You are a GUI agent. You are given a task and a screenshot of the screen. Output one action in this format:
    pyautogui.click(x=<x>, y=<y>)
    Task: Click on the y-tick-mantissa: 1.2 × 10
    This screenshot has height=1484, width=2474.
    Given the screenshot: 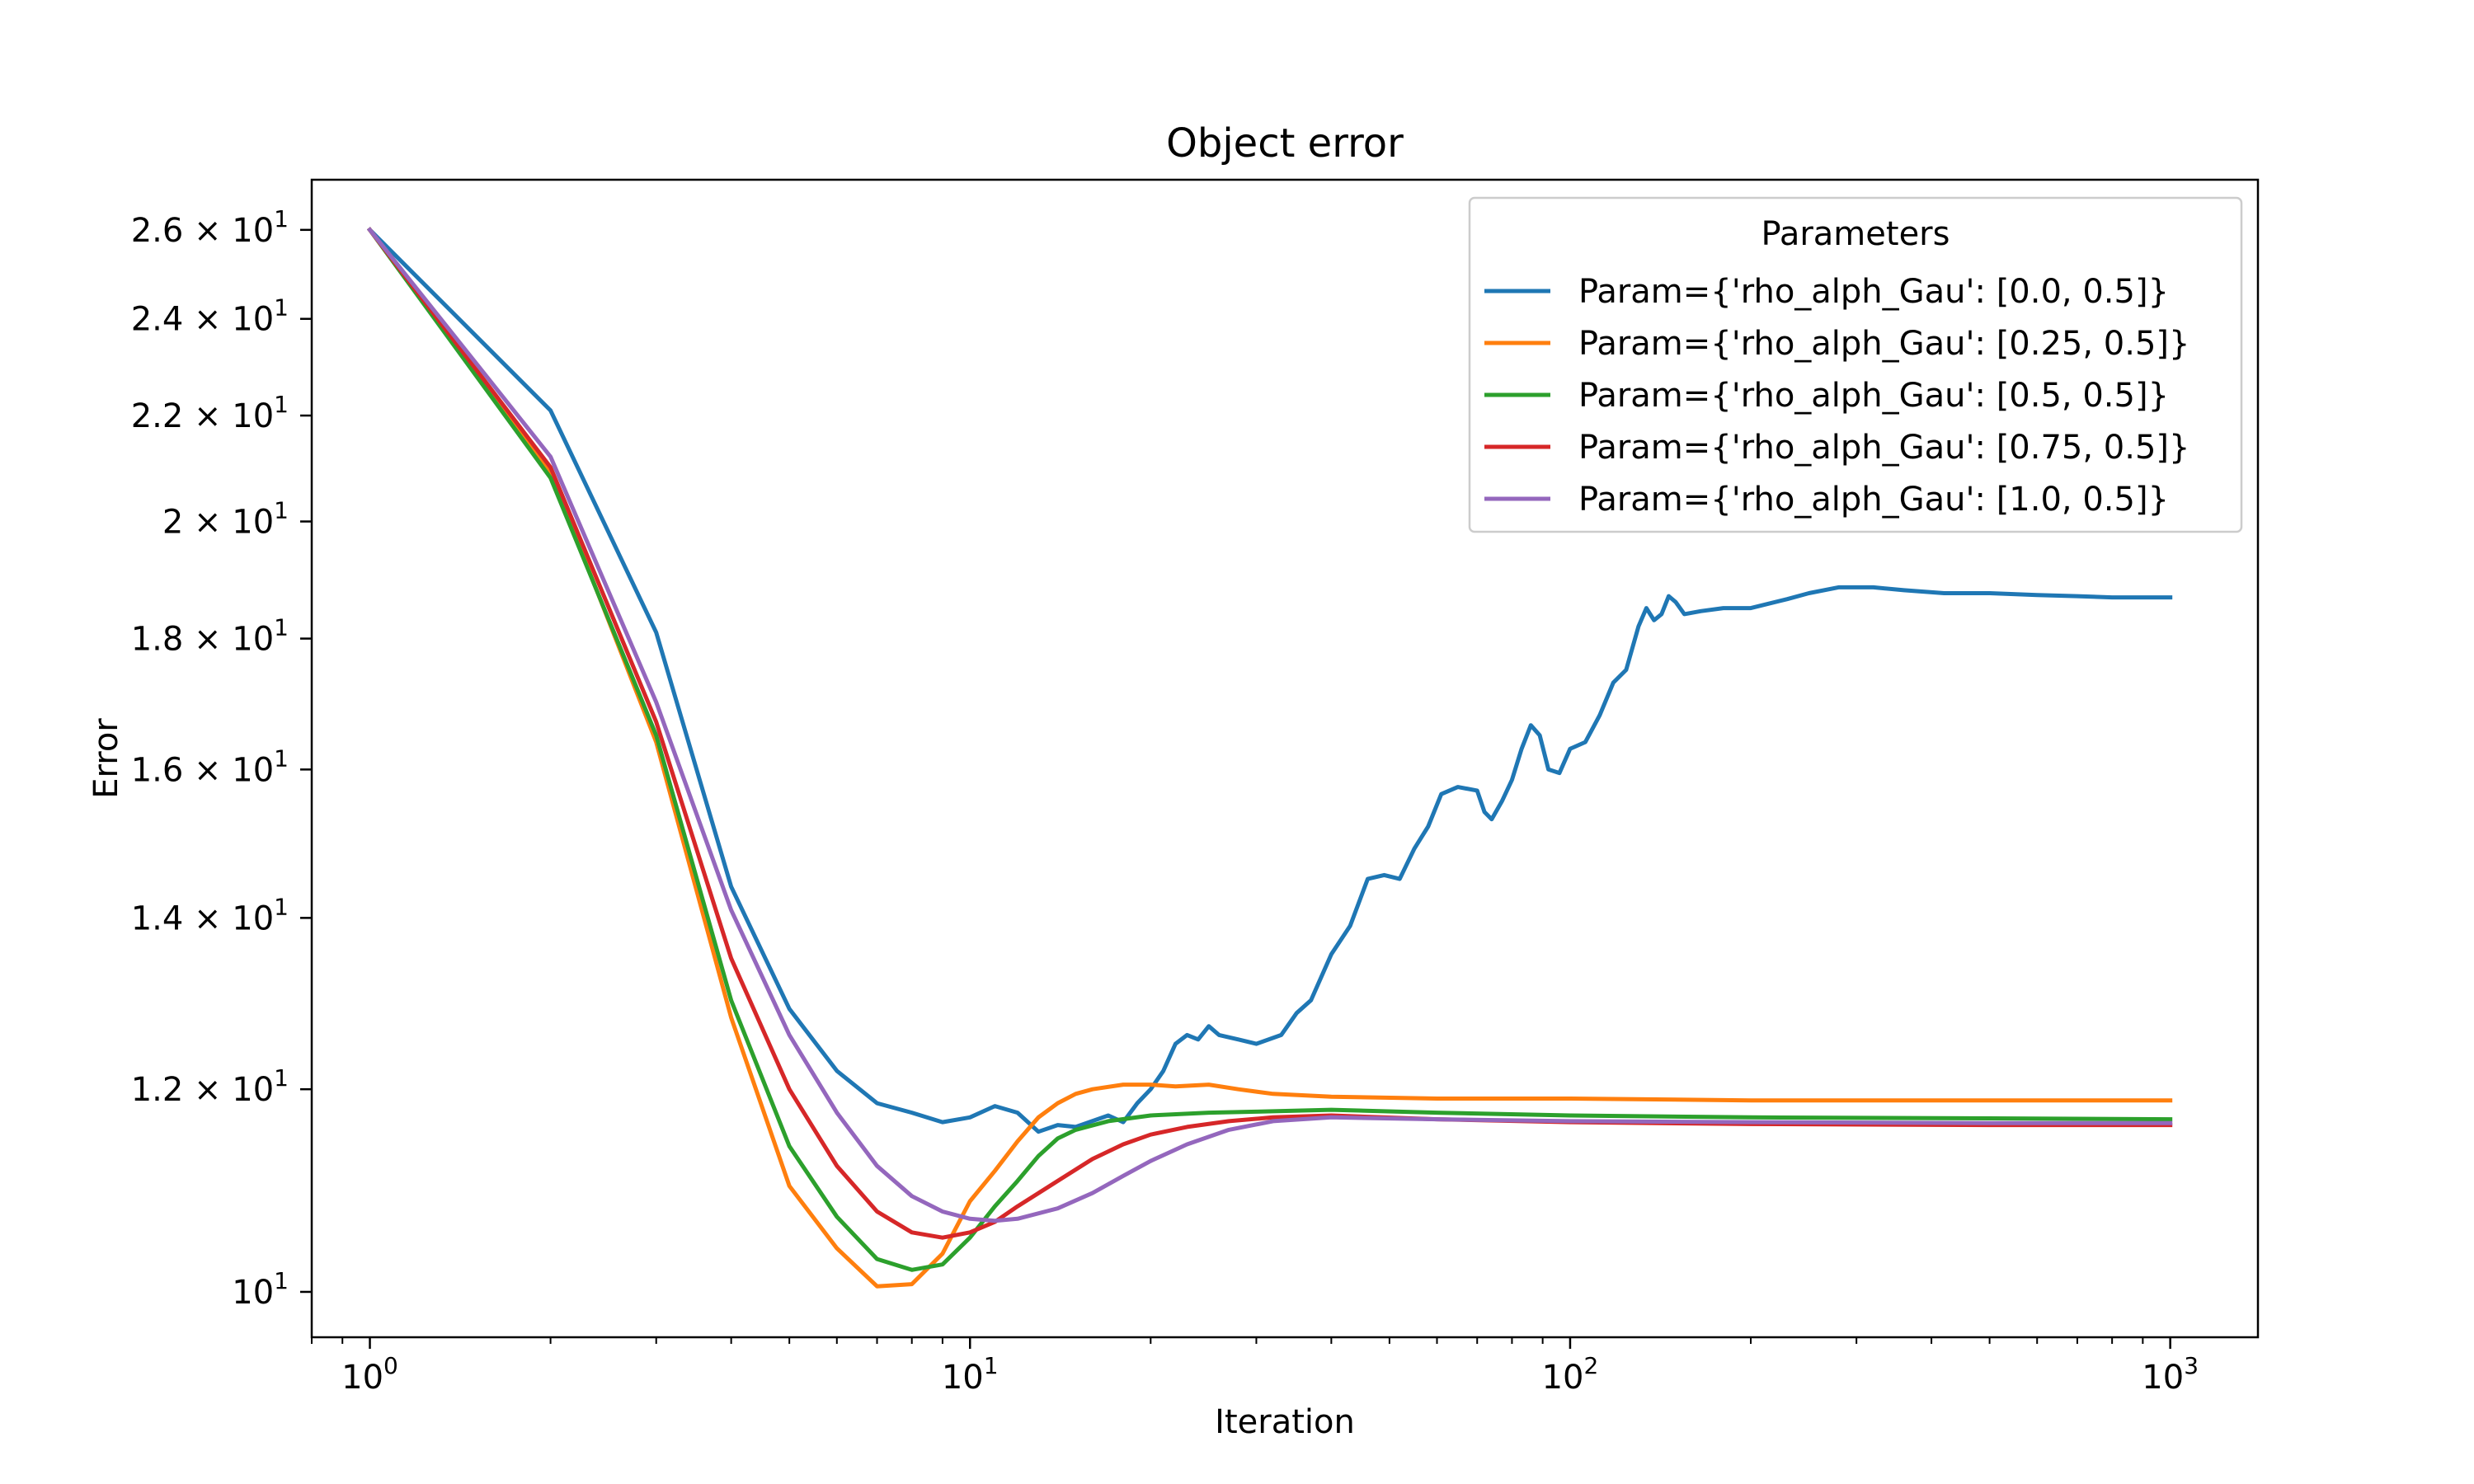 What is the action you would take?
    pyautogui.click(x=202, y=1090)
    